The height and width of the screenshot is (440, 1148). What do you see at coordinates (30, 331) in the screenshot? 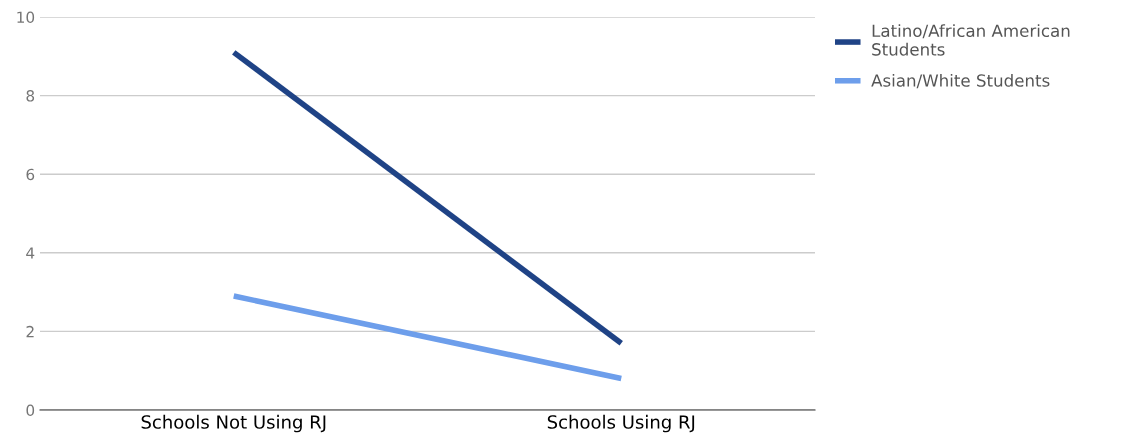
I see `y-tick-label: 2` at bounding box center [30, 331].